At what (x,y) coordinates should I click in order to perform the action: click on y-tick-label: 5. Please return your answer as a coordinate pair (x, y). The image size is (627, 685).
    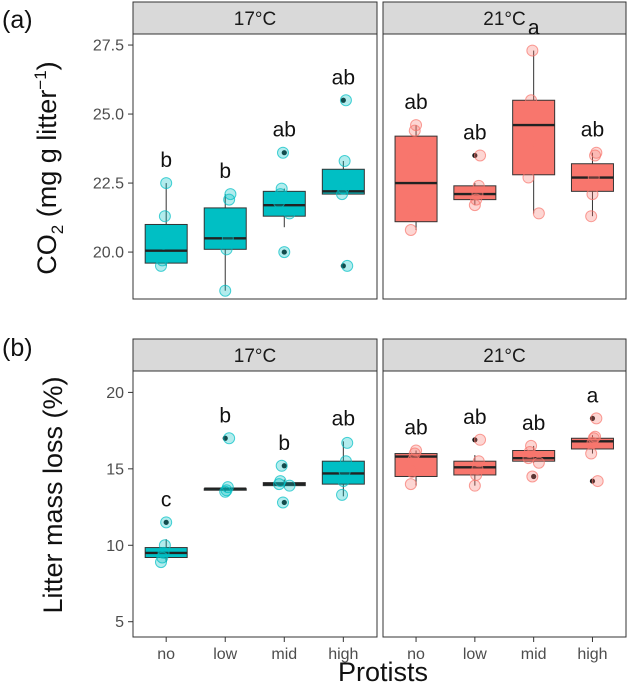
    Looking at the image, I should click on (119, 622).